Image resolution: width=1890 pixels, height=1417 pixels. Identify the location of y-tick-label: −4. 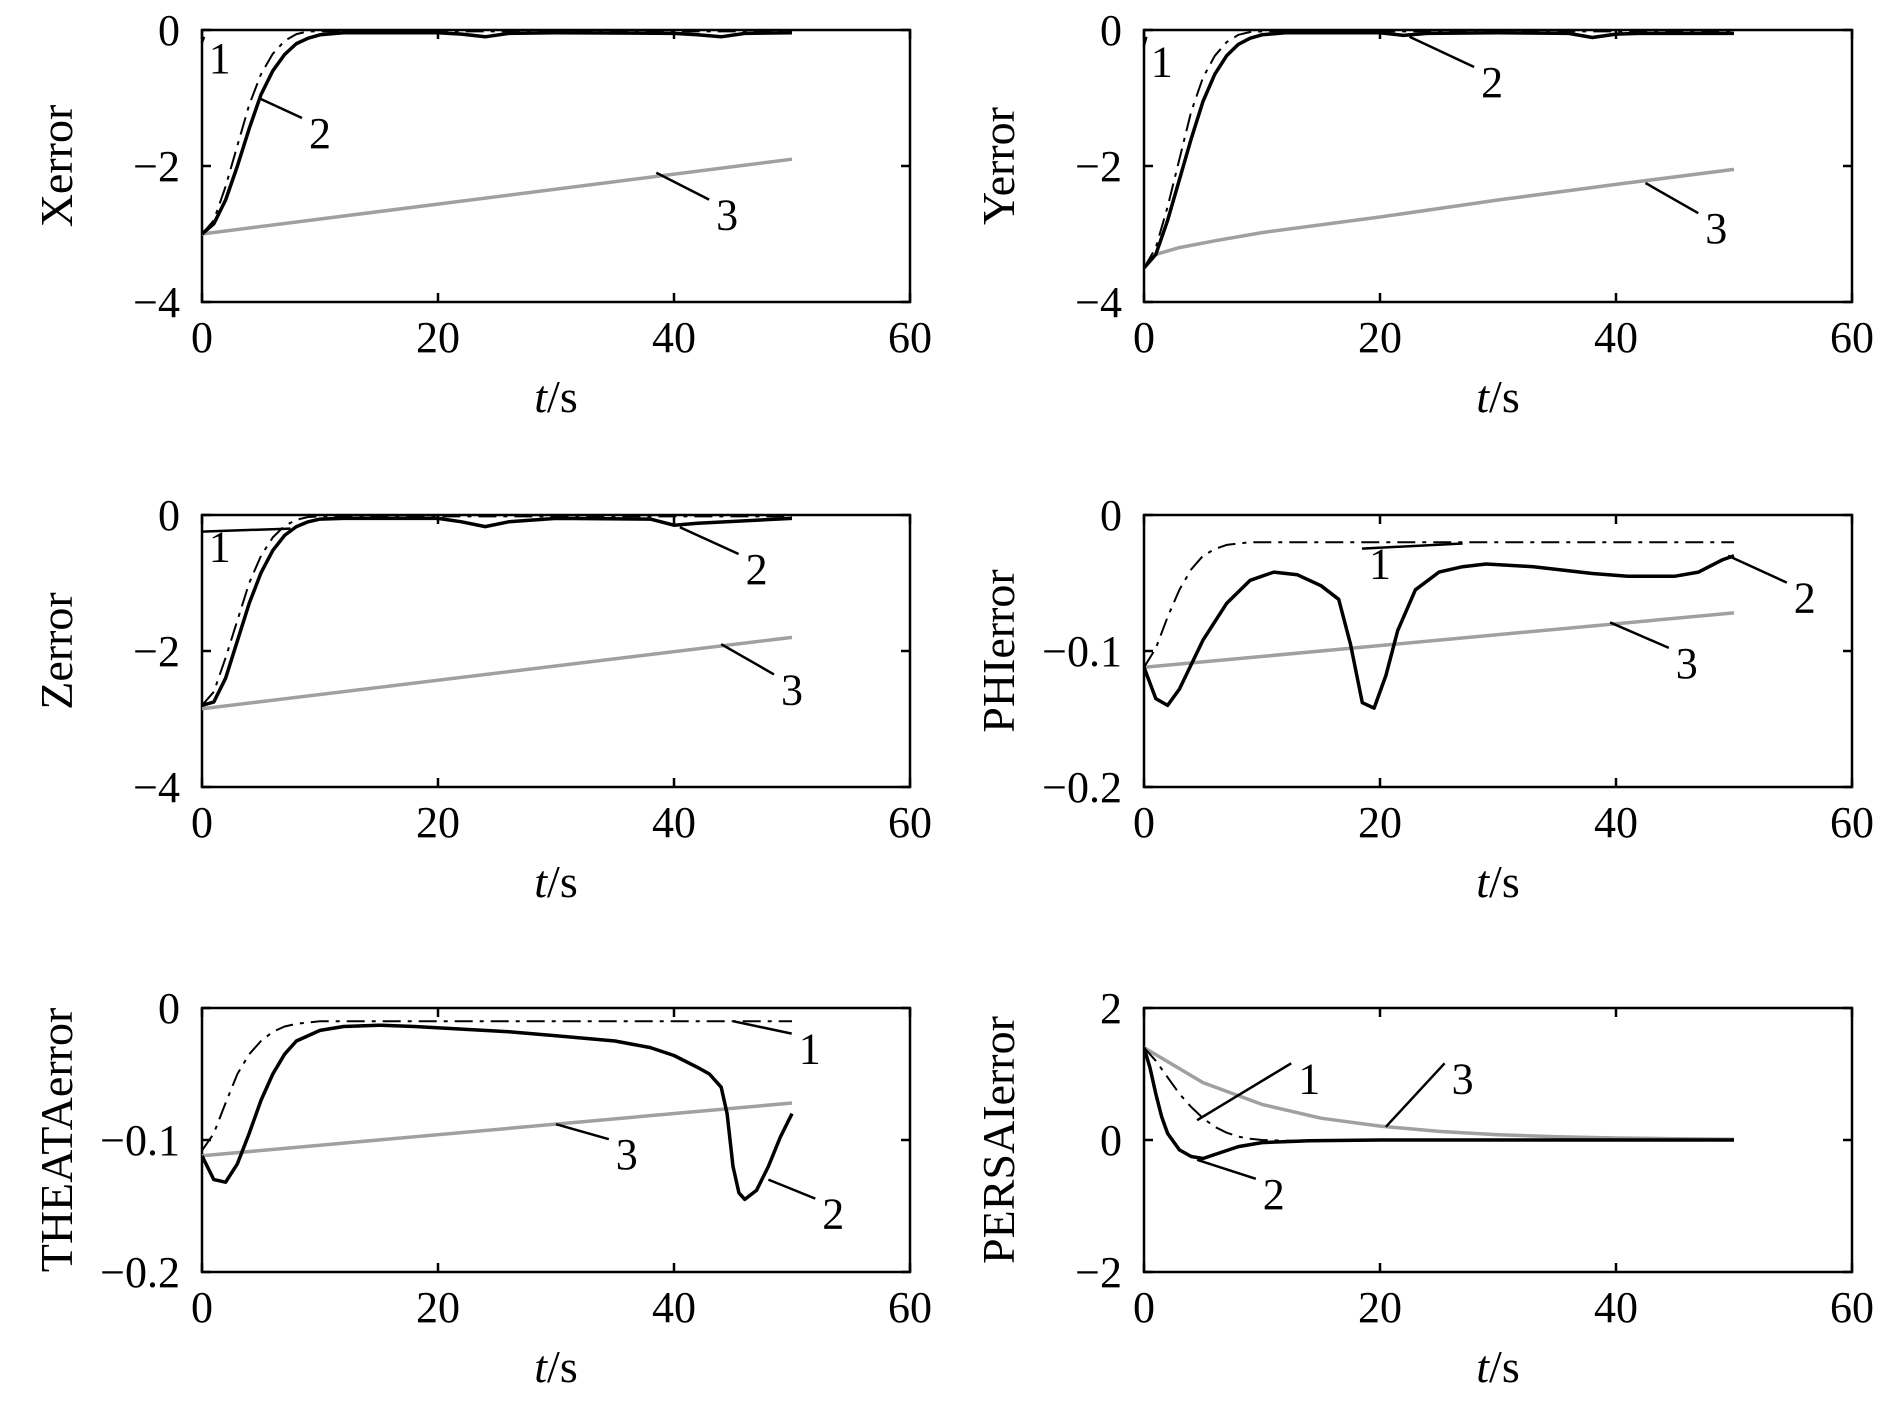
(1098, 302).